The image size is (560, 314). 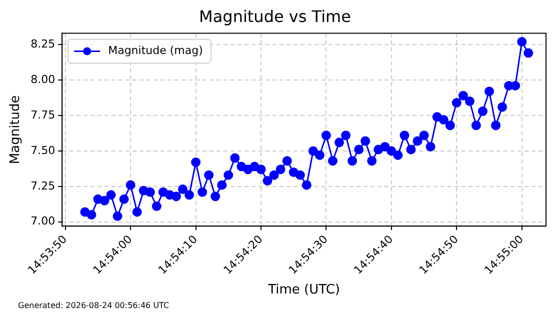 I want to click on text: Generated: 2026-08-24 00:56:46 UTC, so click(x=94, y=305).